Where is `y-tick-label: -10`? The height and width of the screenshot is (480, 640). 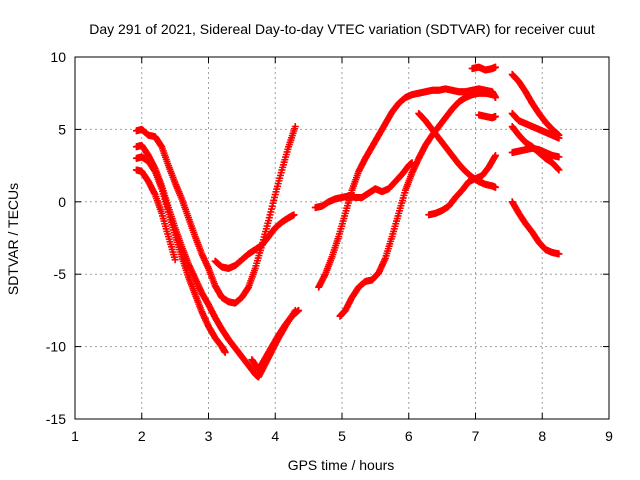 y-tick-label: -10 is located at coordinates (56, 347).